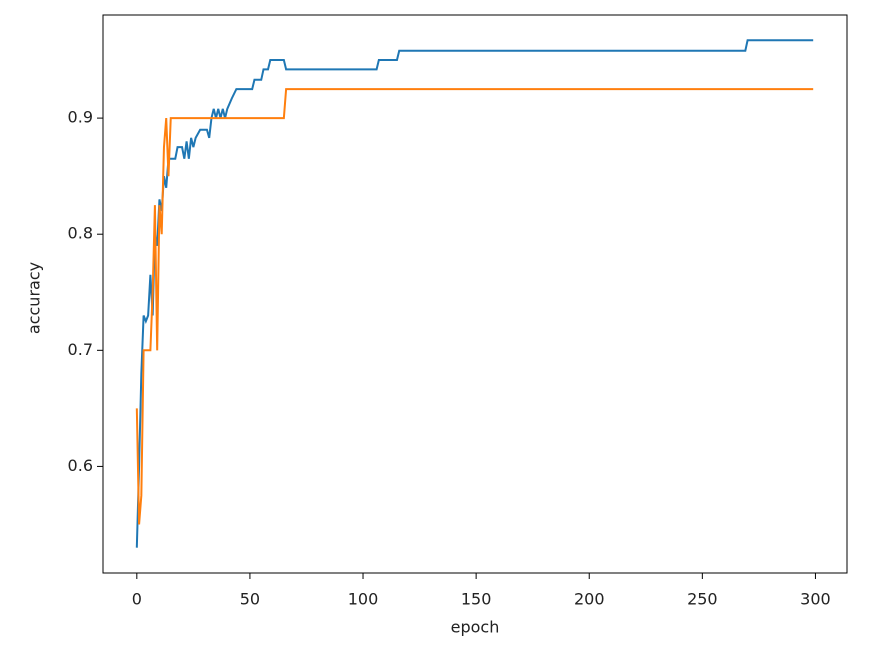 The height and width of the screenshot is (664, 895). Describe the element at coordinates (80, 233) in the screenshot. I see `y-tick-label: 0.8` at that location.